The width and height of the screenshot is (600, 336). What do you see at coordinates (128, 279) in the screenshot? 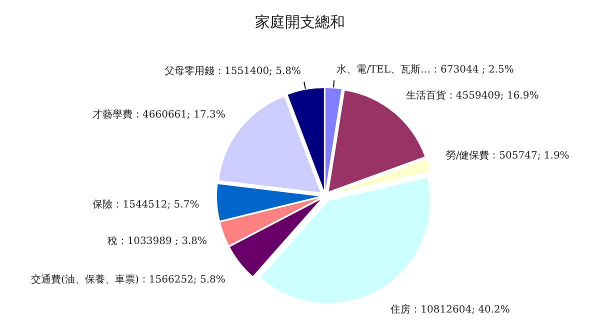
I see `slice-label: 交通費(油、保養、車票)：1566252; 5.8%` at bounding box center [128, 279].